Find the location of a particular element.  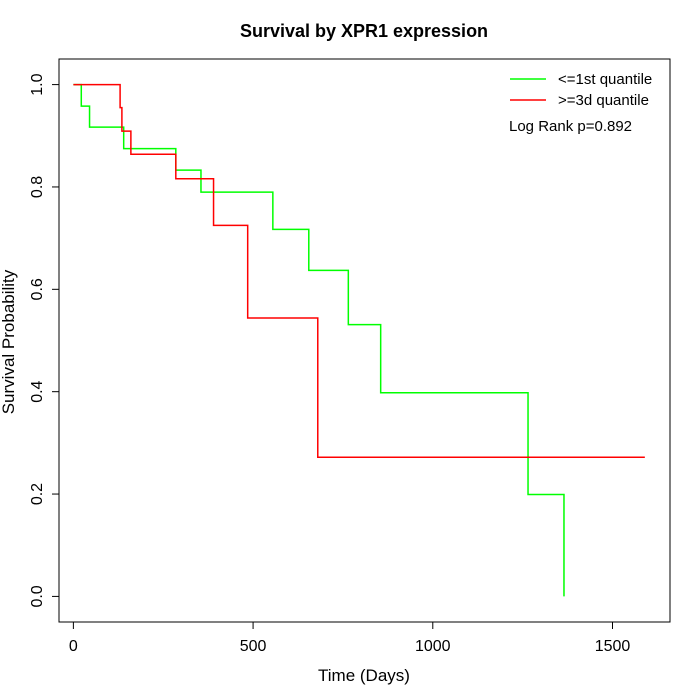

legend: <=1st quantile >=3d quantile is located at coordinates (581, 90).